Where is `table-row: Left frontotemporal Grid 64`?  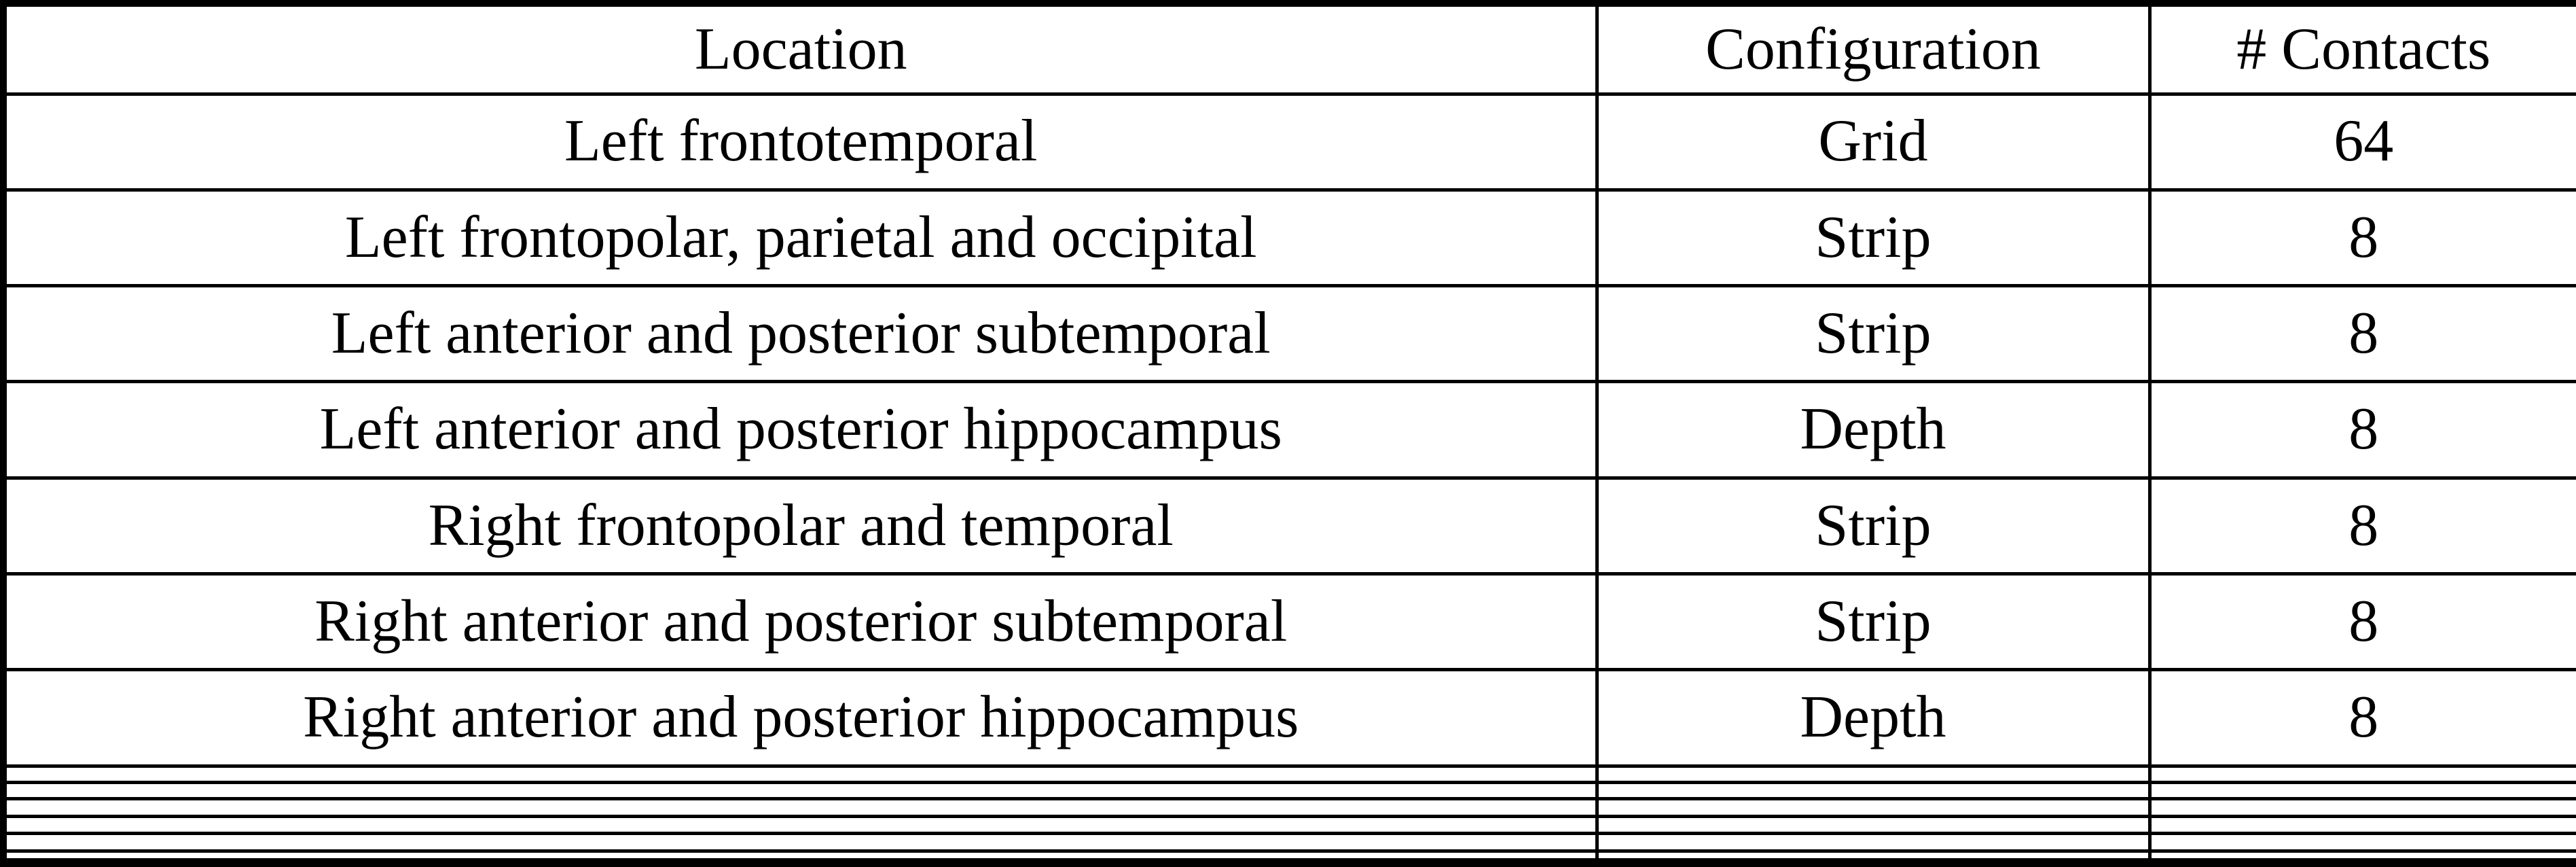
table-row: Left frontotemporal Grid 64 is located at coordinates (1288, 142).